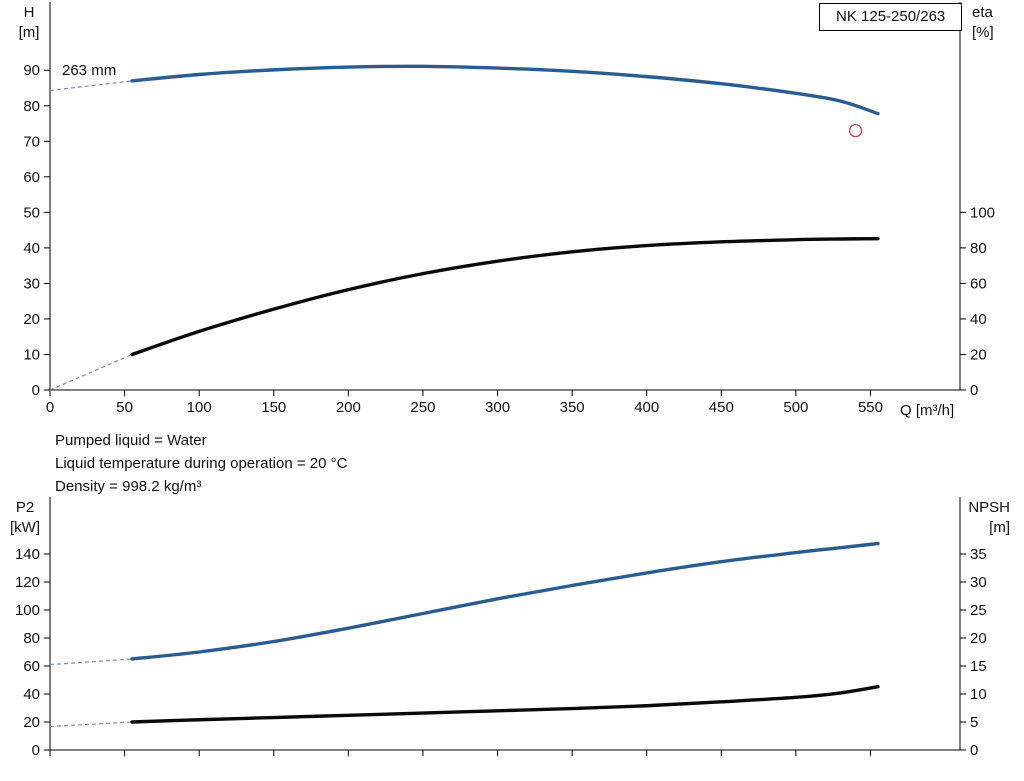 The height and width of the screenshot is (781, 1024). I want to click on left-axis-tick-label: 30, so click(31, 283).